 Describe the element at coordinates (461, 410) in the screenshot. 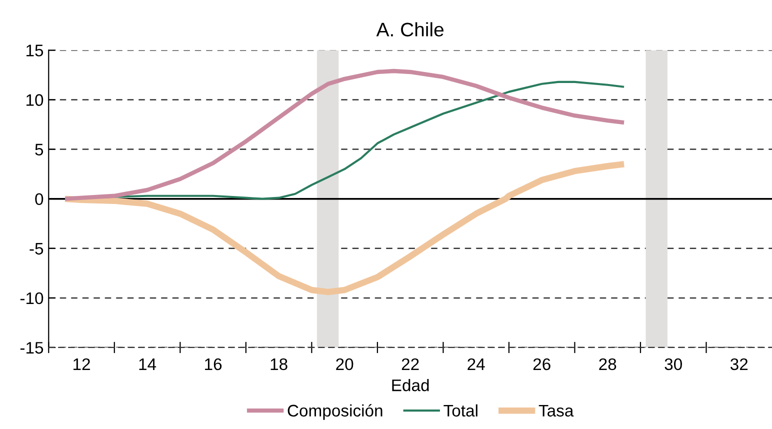

I see `legend-label: Total` at that location.